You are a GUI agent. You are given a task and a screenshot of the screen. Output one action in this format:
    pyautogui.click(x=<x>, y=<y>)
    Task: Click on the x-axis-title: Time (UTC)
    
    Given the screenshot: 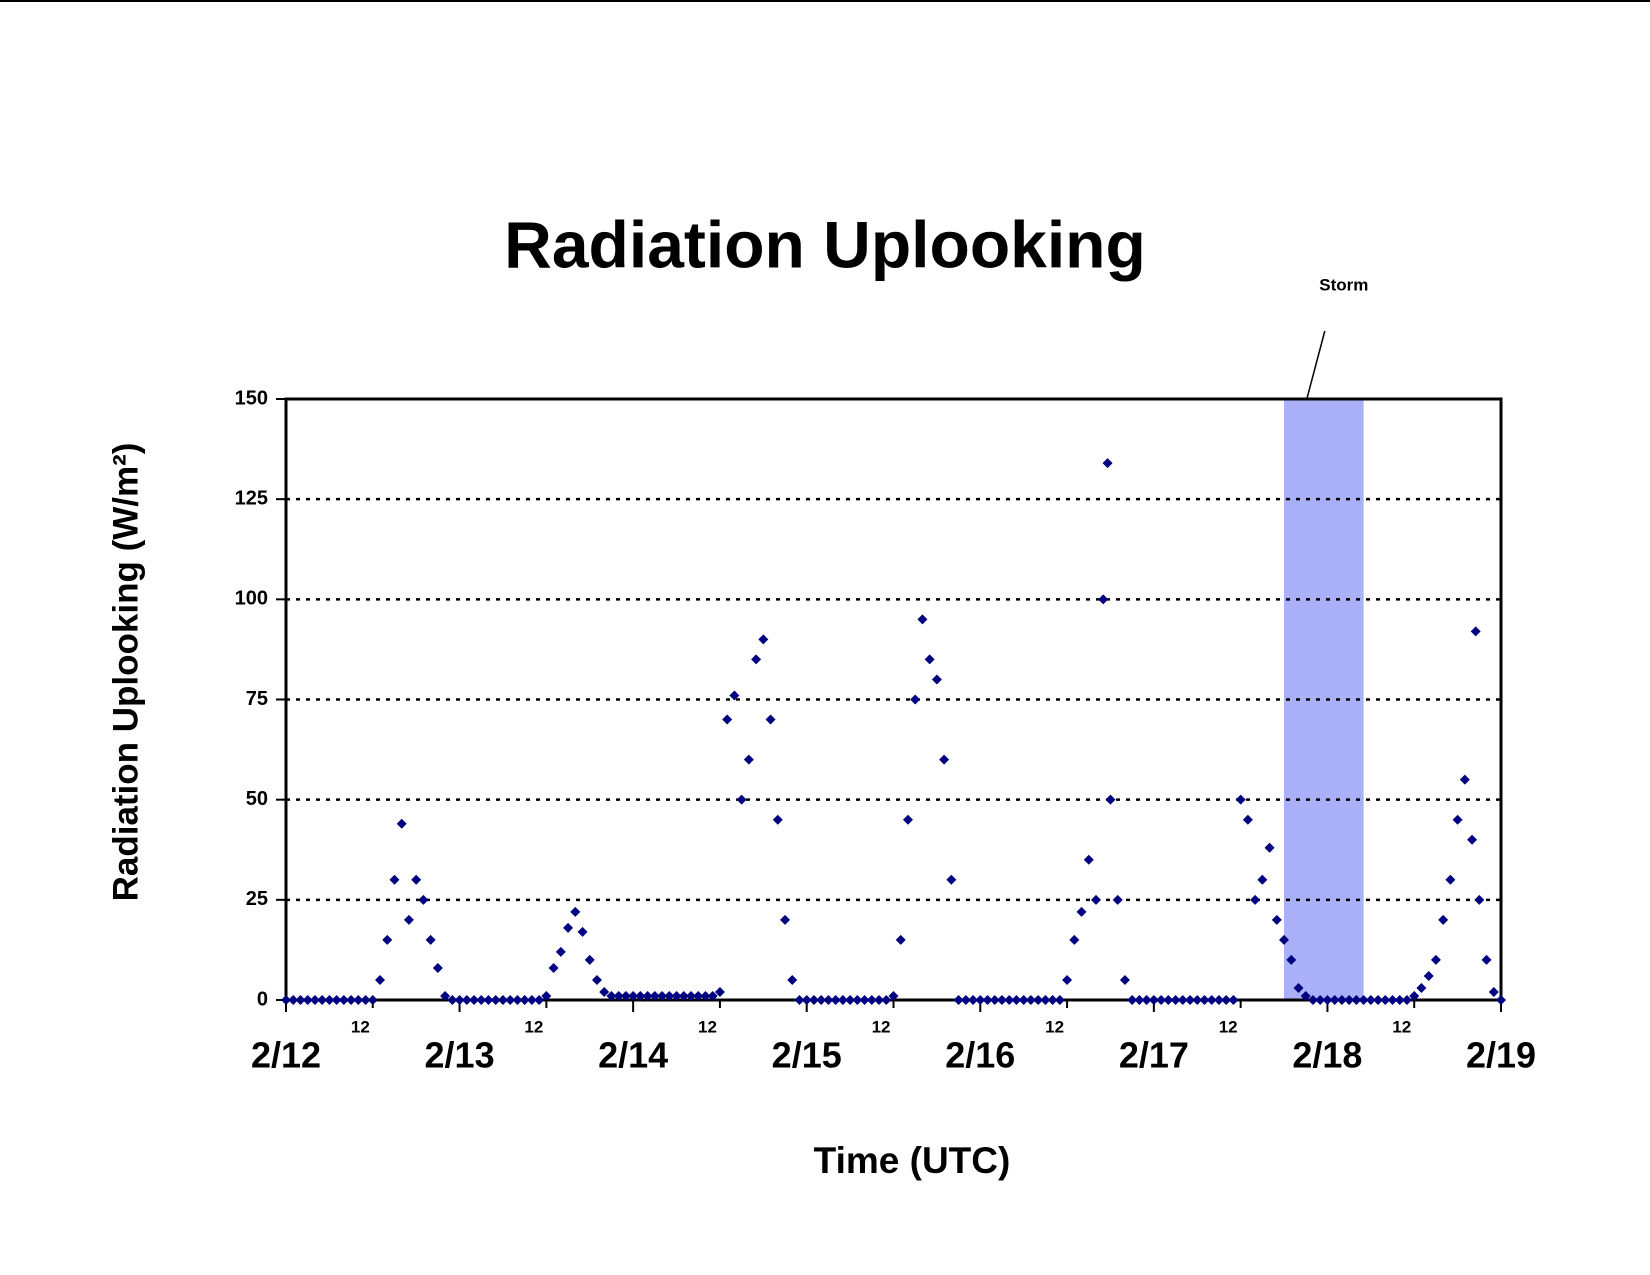 What is the action you would take?
    pyautogui.click(x=912, y=1160)
    